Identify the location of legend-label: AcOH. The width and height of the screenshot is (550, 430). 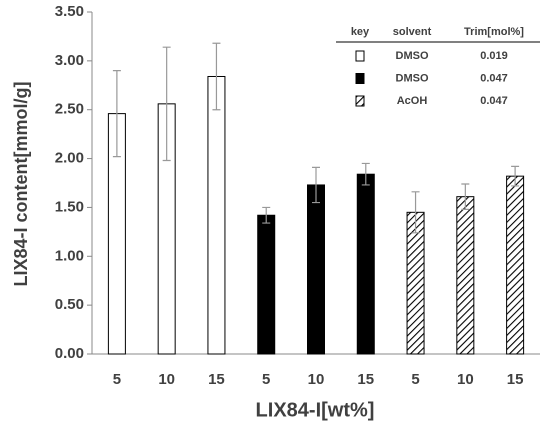
(412, 101).